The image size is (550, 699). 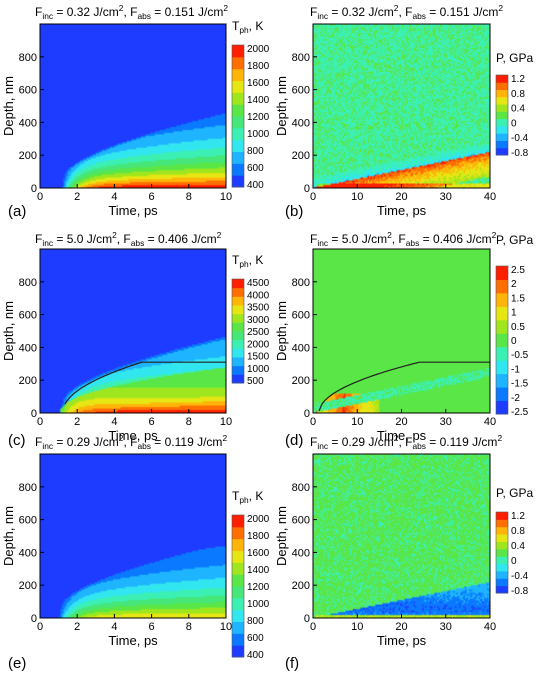 I want to click on panel-title: Finc = 5.0 J/cm2, Fabs = 0.406 J/cm2, so click(x=403, y=239).